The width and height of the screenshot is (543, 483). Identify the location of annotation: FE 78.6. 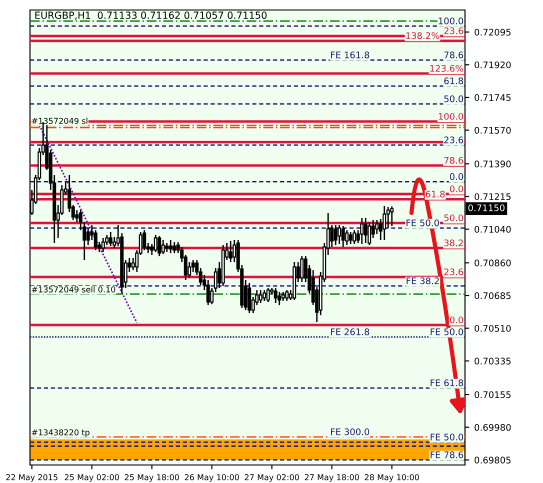
(447, 454).